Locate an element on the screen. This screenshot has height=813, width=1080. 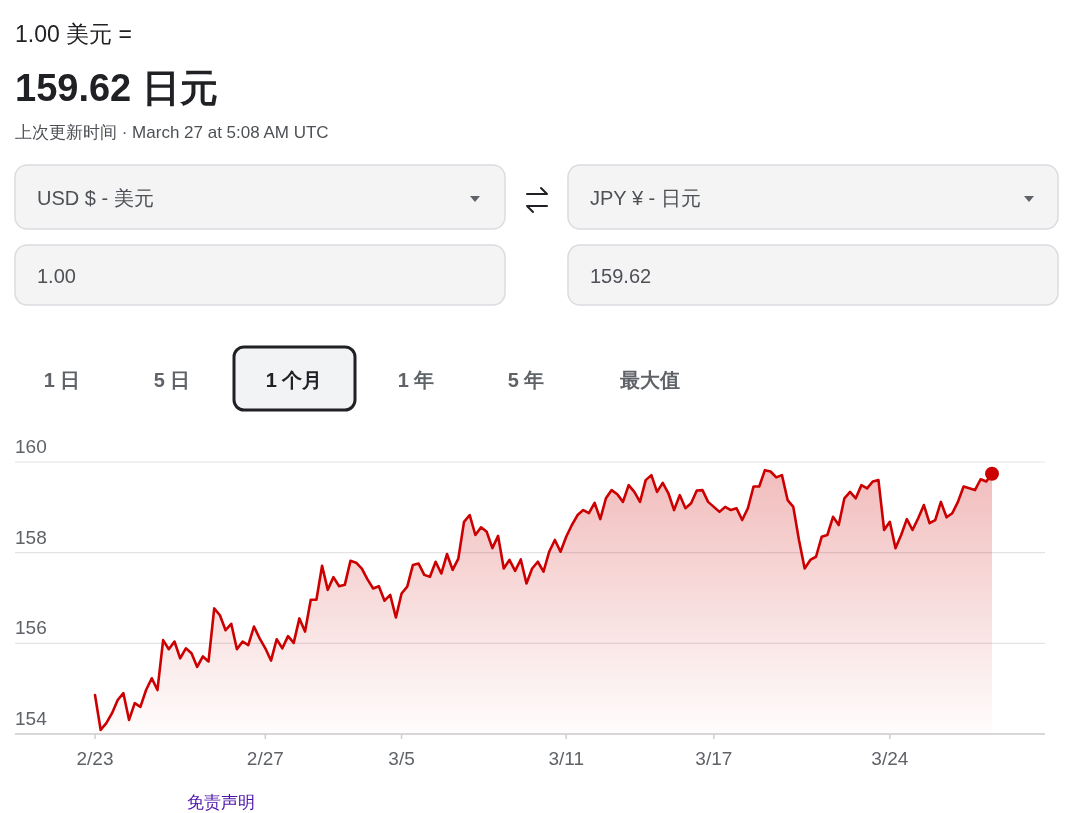
text: JPY ¥ - 日元 is located at coordinates (645, 198).